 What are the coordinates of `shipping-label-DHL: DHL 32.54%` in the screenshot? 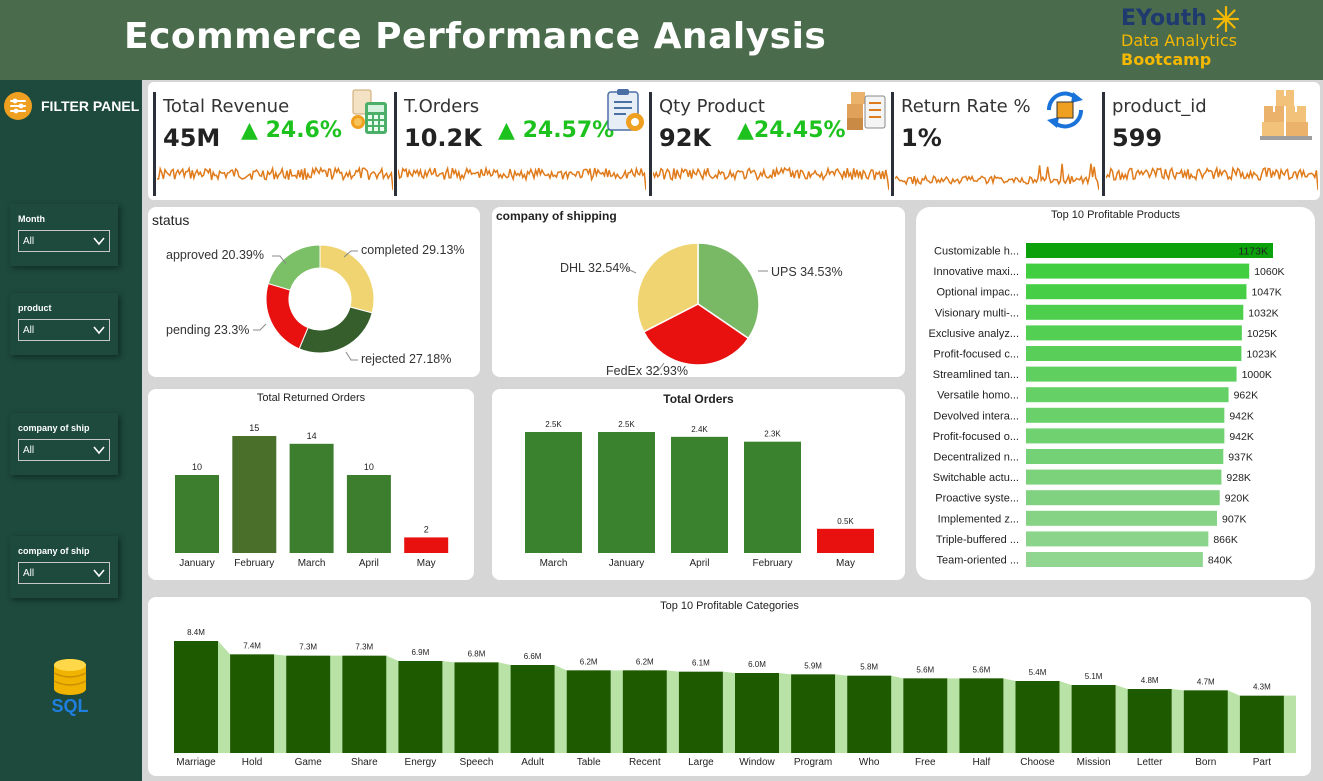 It's located at (595, 268).